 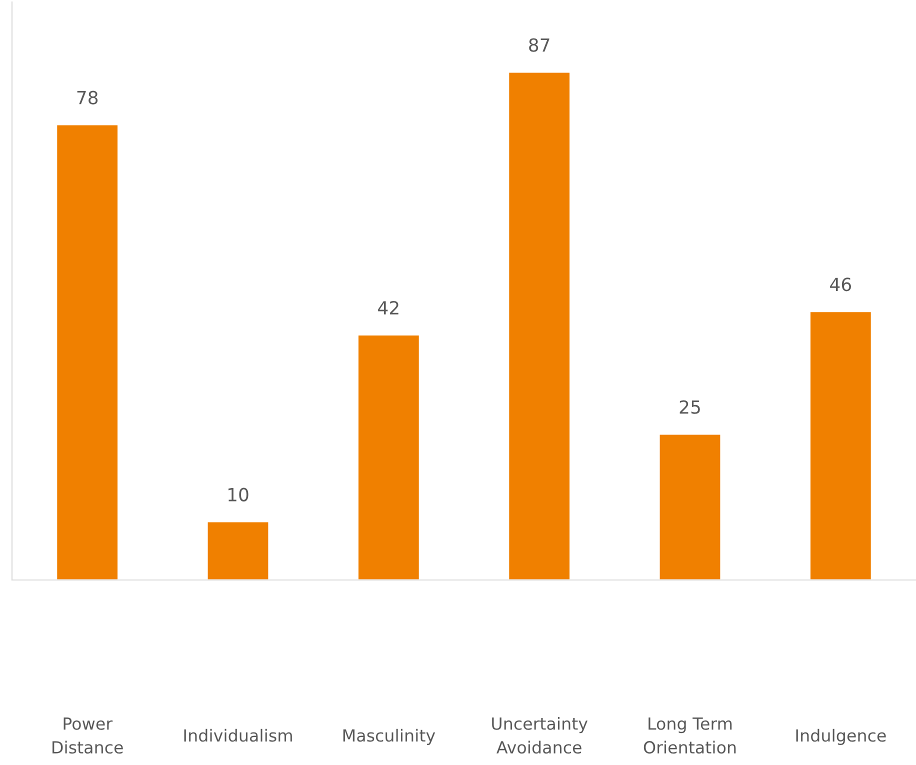 What do you see at coordinates (539, 45) in the screenshot?
I see `data-label: 87` at bounding box center [539, 45].